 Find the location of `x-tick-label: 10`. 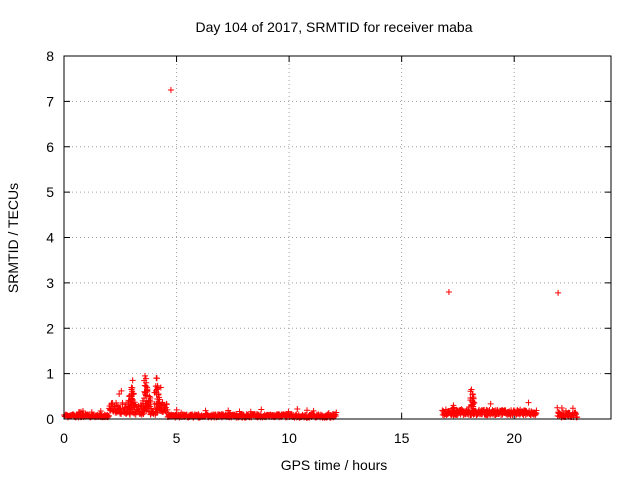

x-tick-label: 10 is located at coordinates (289, 438).